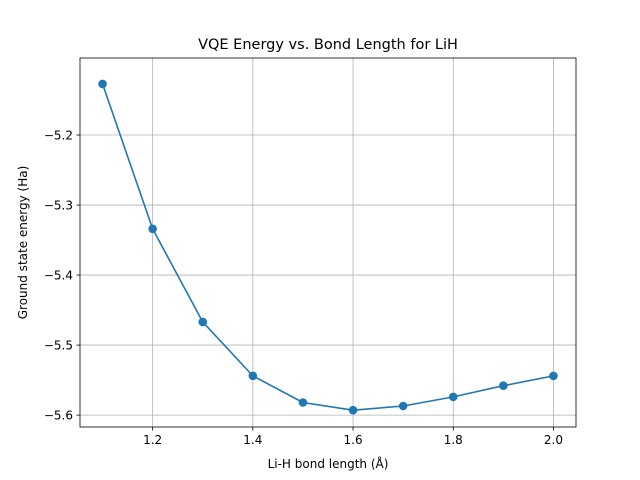 This screenshot has width=640, height=480. I want to click on x-tick-label: 1.2, so click(152, 440).